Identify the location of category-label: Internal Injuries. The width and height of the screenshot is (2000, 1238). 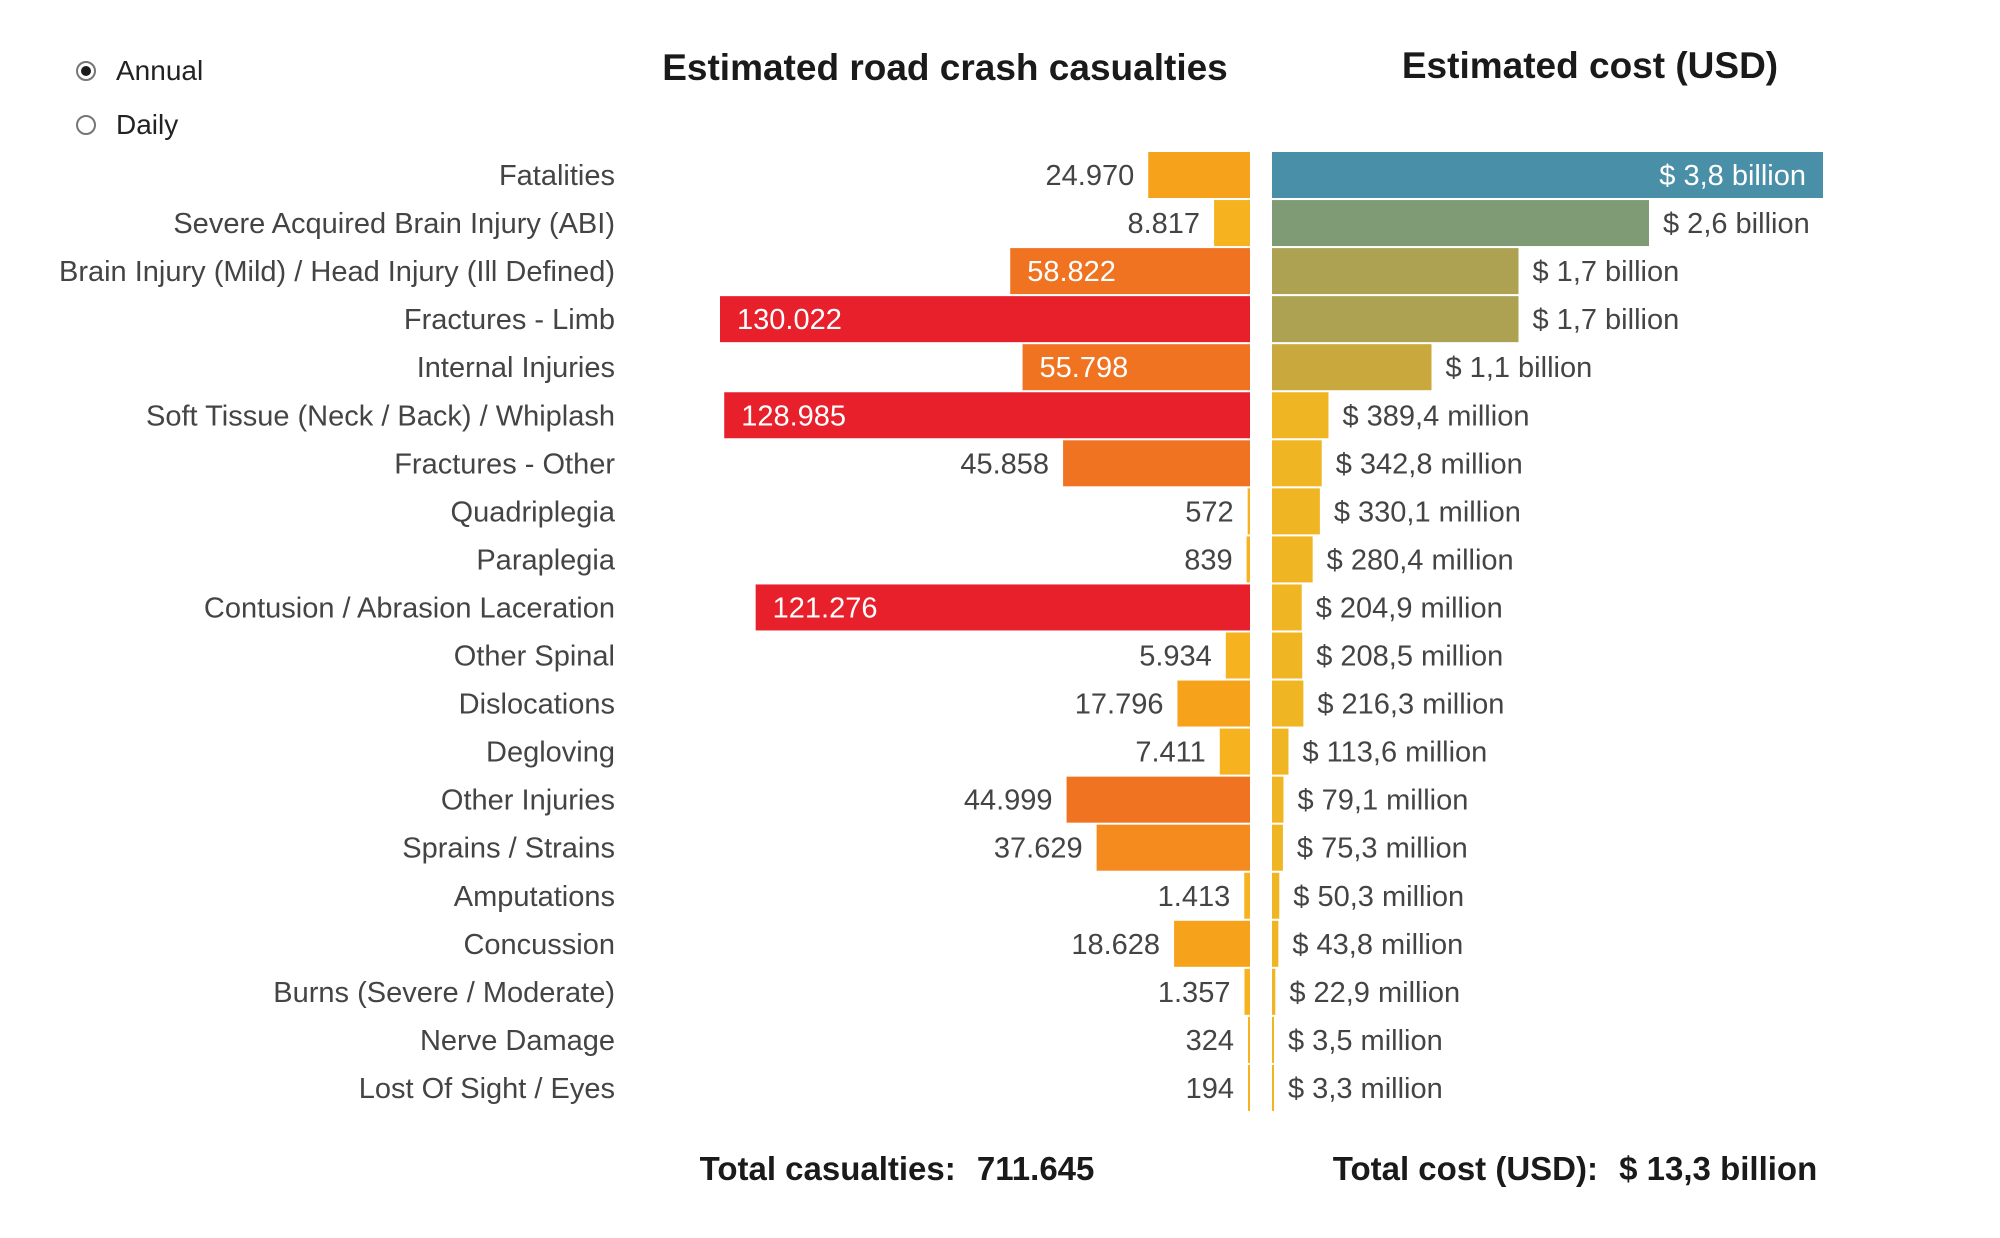
(516, 368).